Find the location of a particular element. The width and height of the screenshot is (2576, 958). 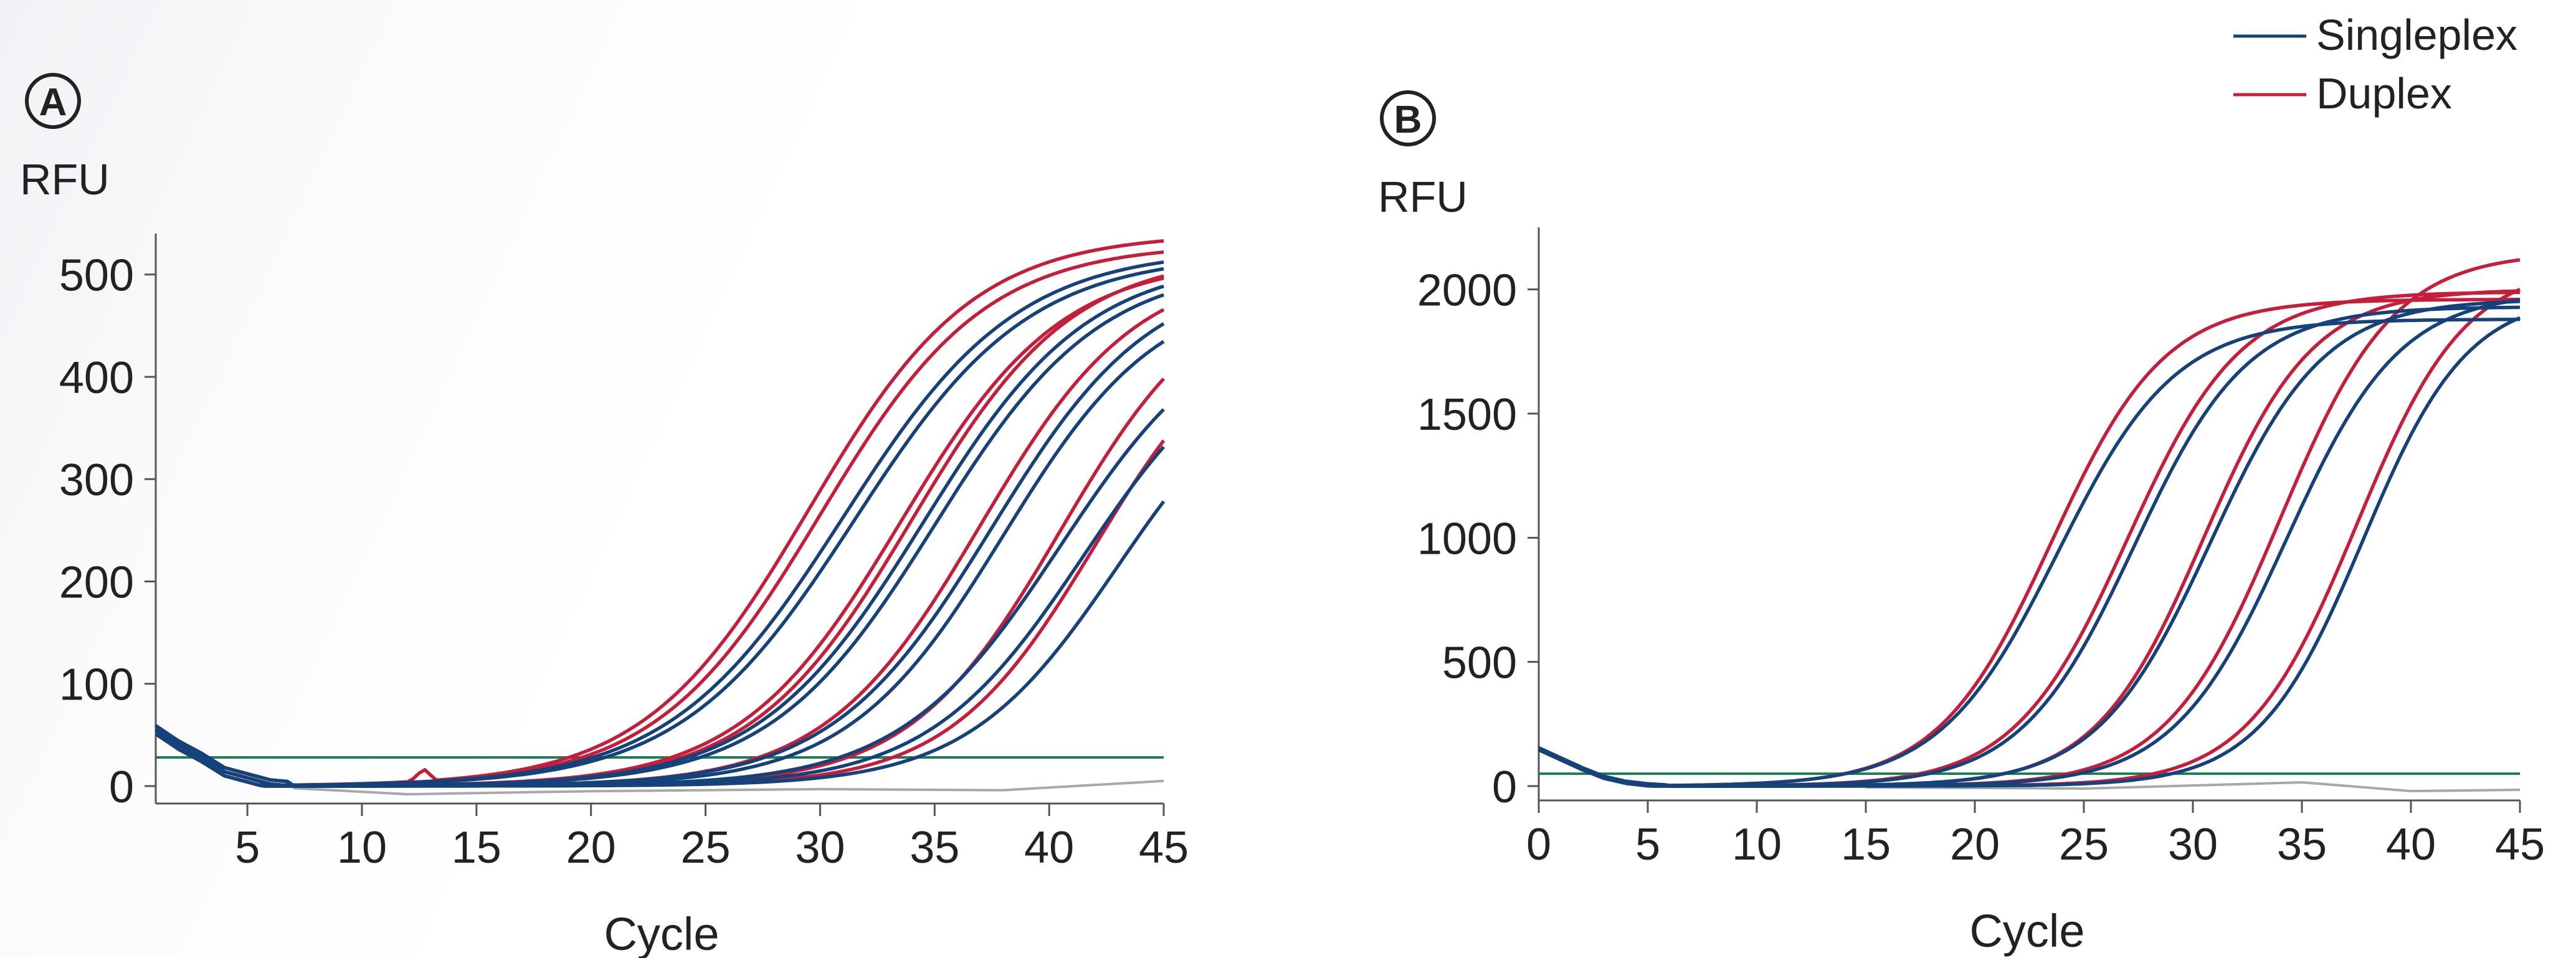

panel-b-x-tick-label: 15 is located at coordinates (1866, 845).